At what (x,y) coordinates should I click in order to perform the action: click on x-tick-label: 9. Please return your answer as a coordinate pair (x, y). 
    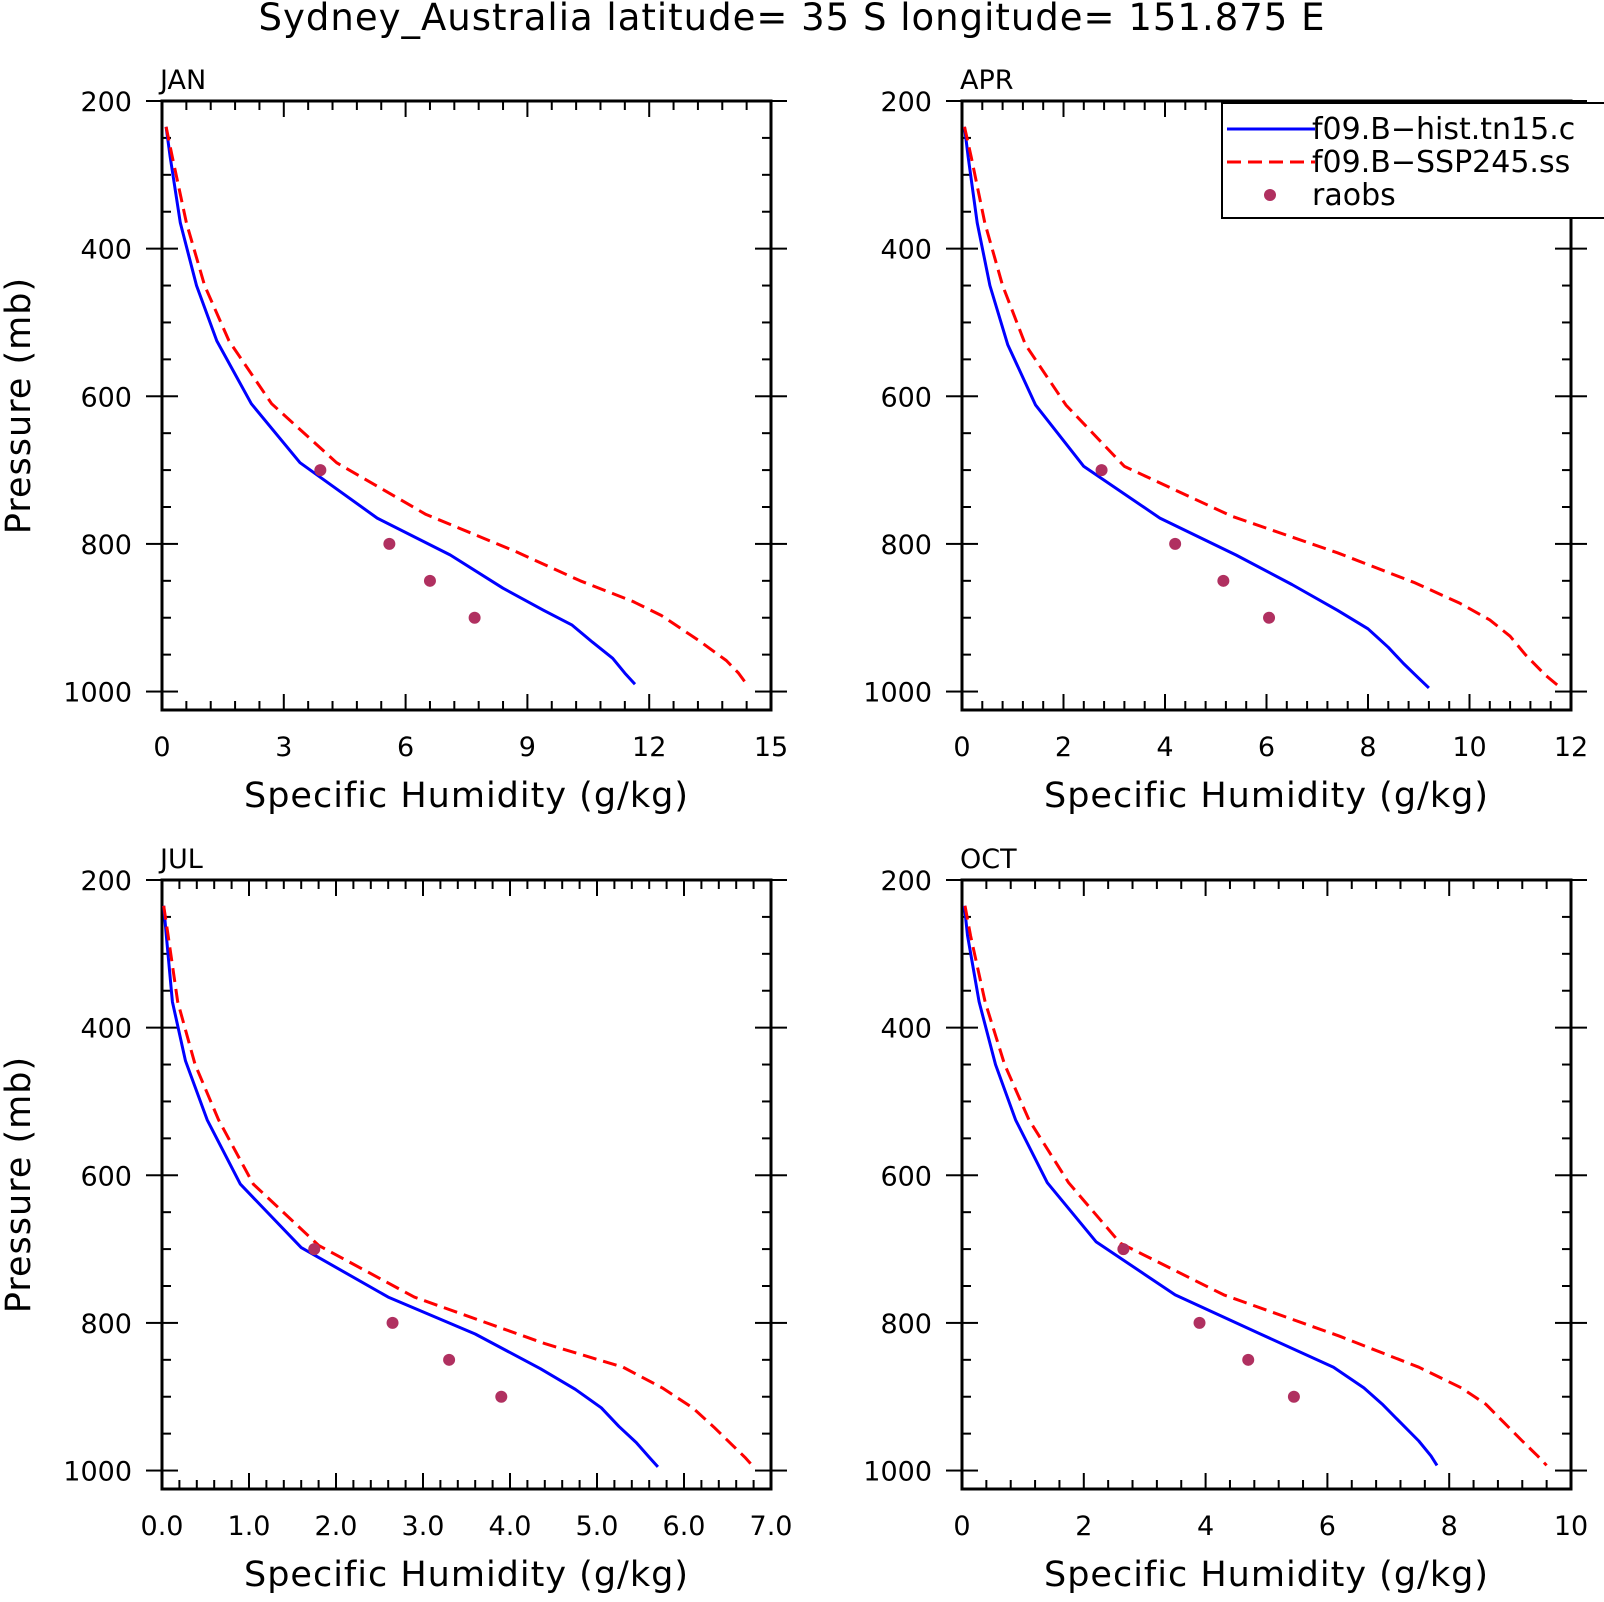
    Looking at the image, I should click on (527, 747).